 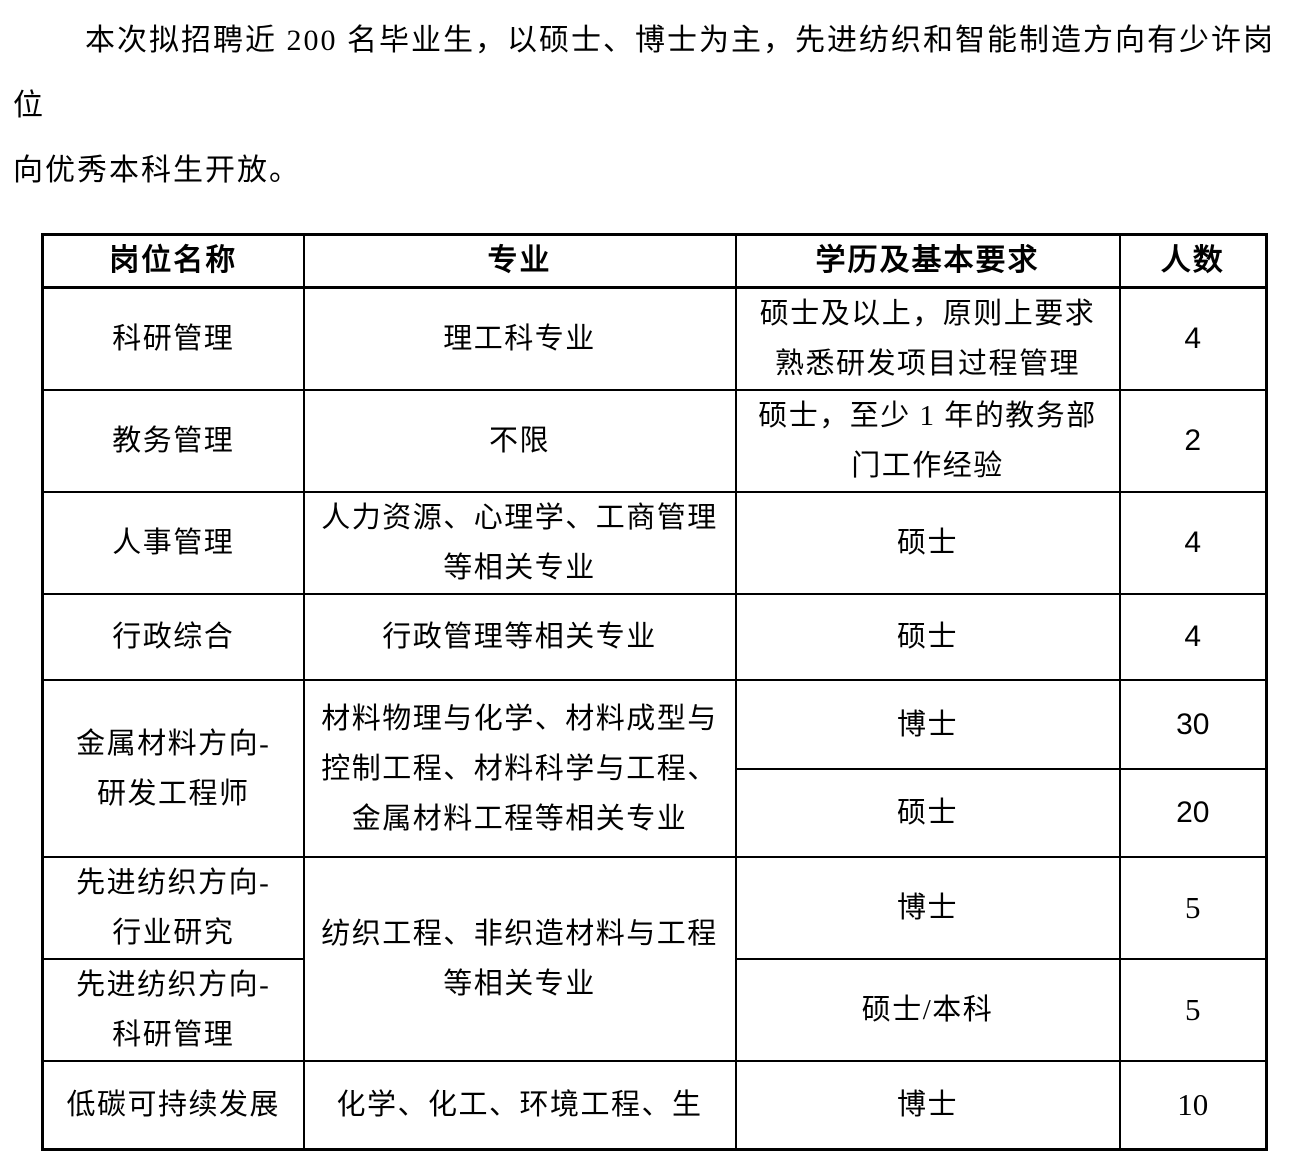 What do you see at coordinates (519, 959) in the screenshot?
I see `cell-major: 纺织工程、非织造材料与工程 等相关专业` at bounding box center [519, 959].